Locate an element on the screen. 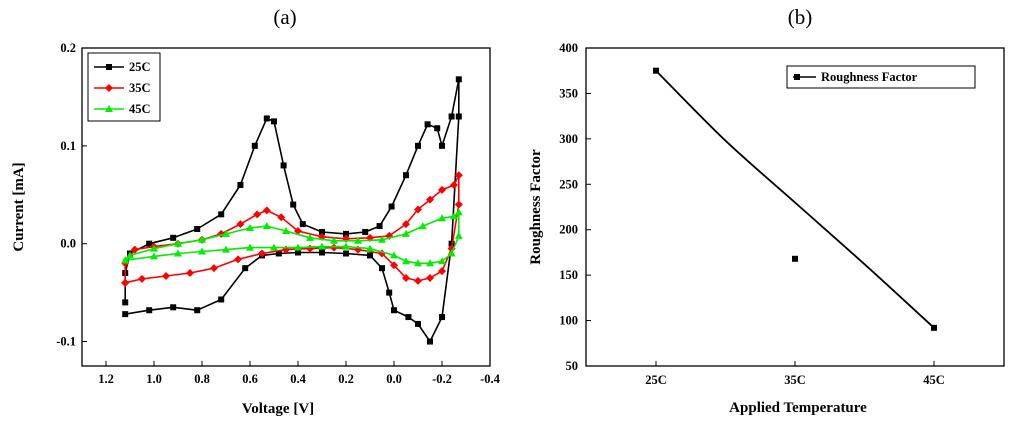 The width and height of the screenshot is (1024, 426). cv-x-tick-label: 1.0 is located at coordinates (154, 379).